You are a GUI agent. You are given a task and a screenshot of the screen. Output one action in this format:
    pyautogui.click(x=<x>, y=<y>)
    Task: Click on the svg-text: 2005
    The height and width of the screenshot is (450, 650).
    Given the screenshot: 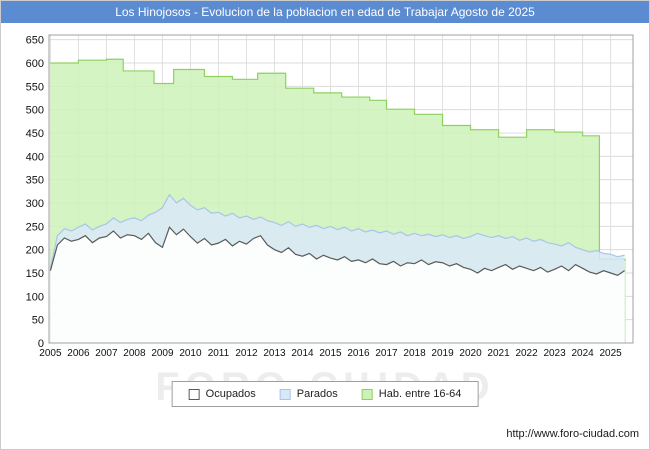 What is the action you would take?
    pyautogui.click(x=50, y=353)
    